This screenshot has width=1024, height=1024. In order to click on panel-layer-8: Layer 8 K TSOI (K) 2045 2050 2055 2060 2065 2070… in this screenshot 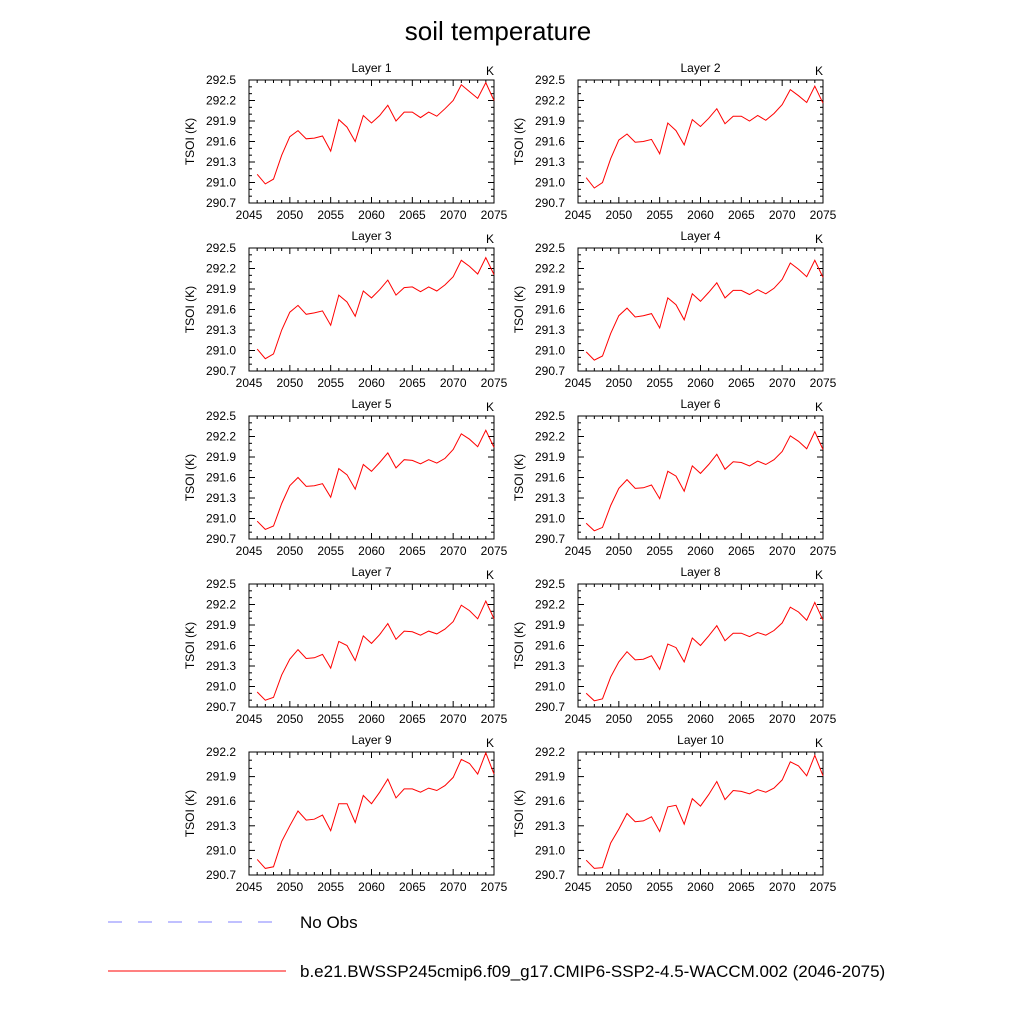, I will do `click(674, 645)`.